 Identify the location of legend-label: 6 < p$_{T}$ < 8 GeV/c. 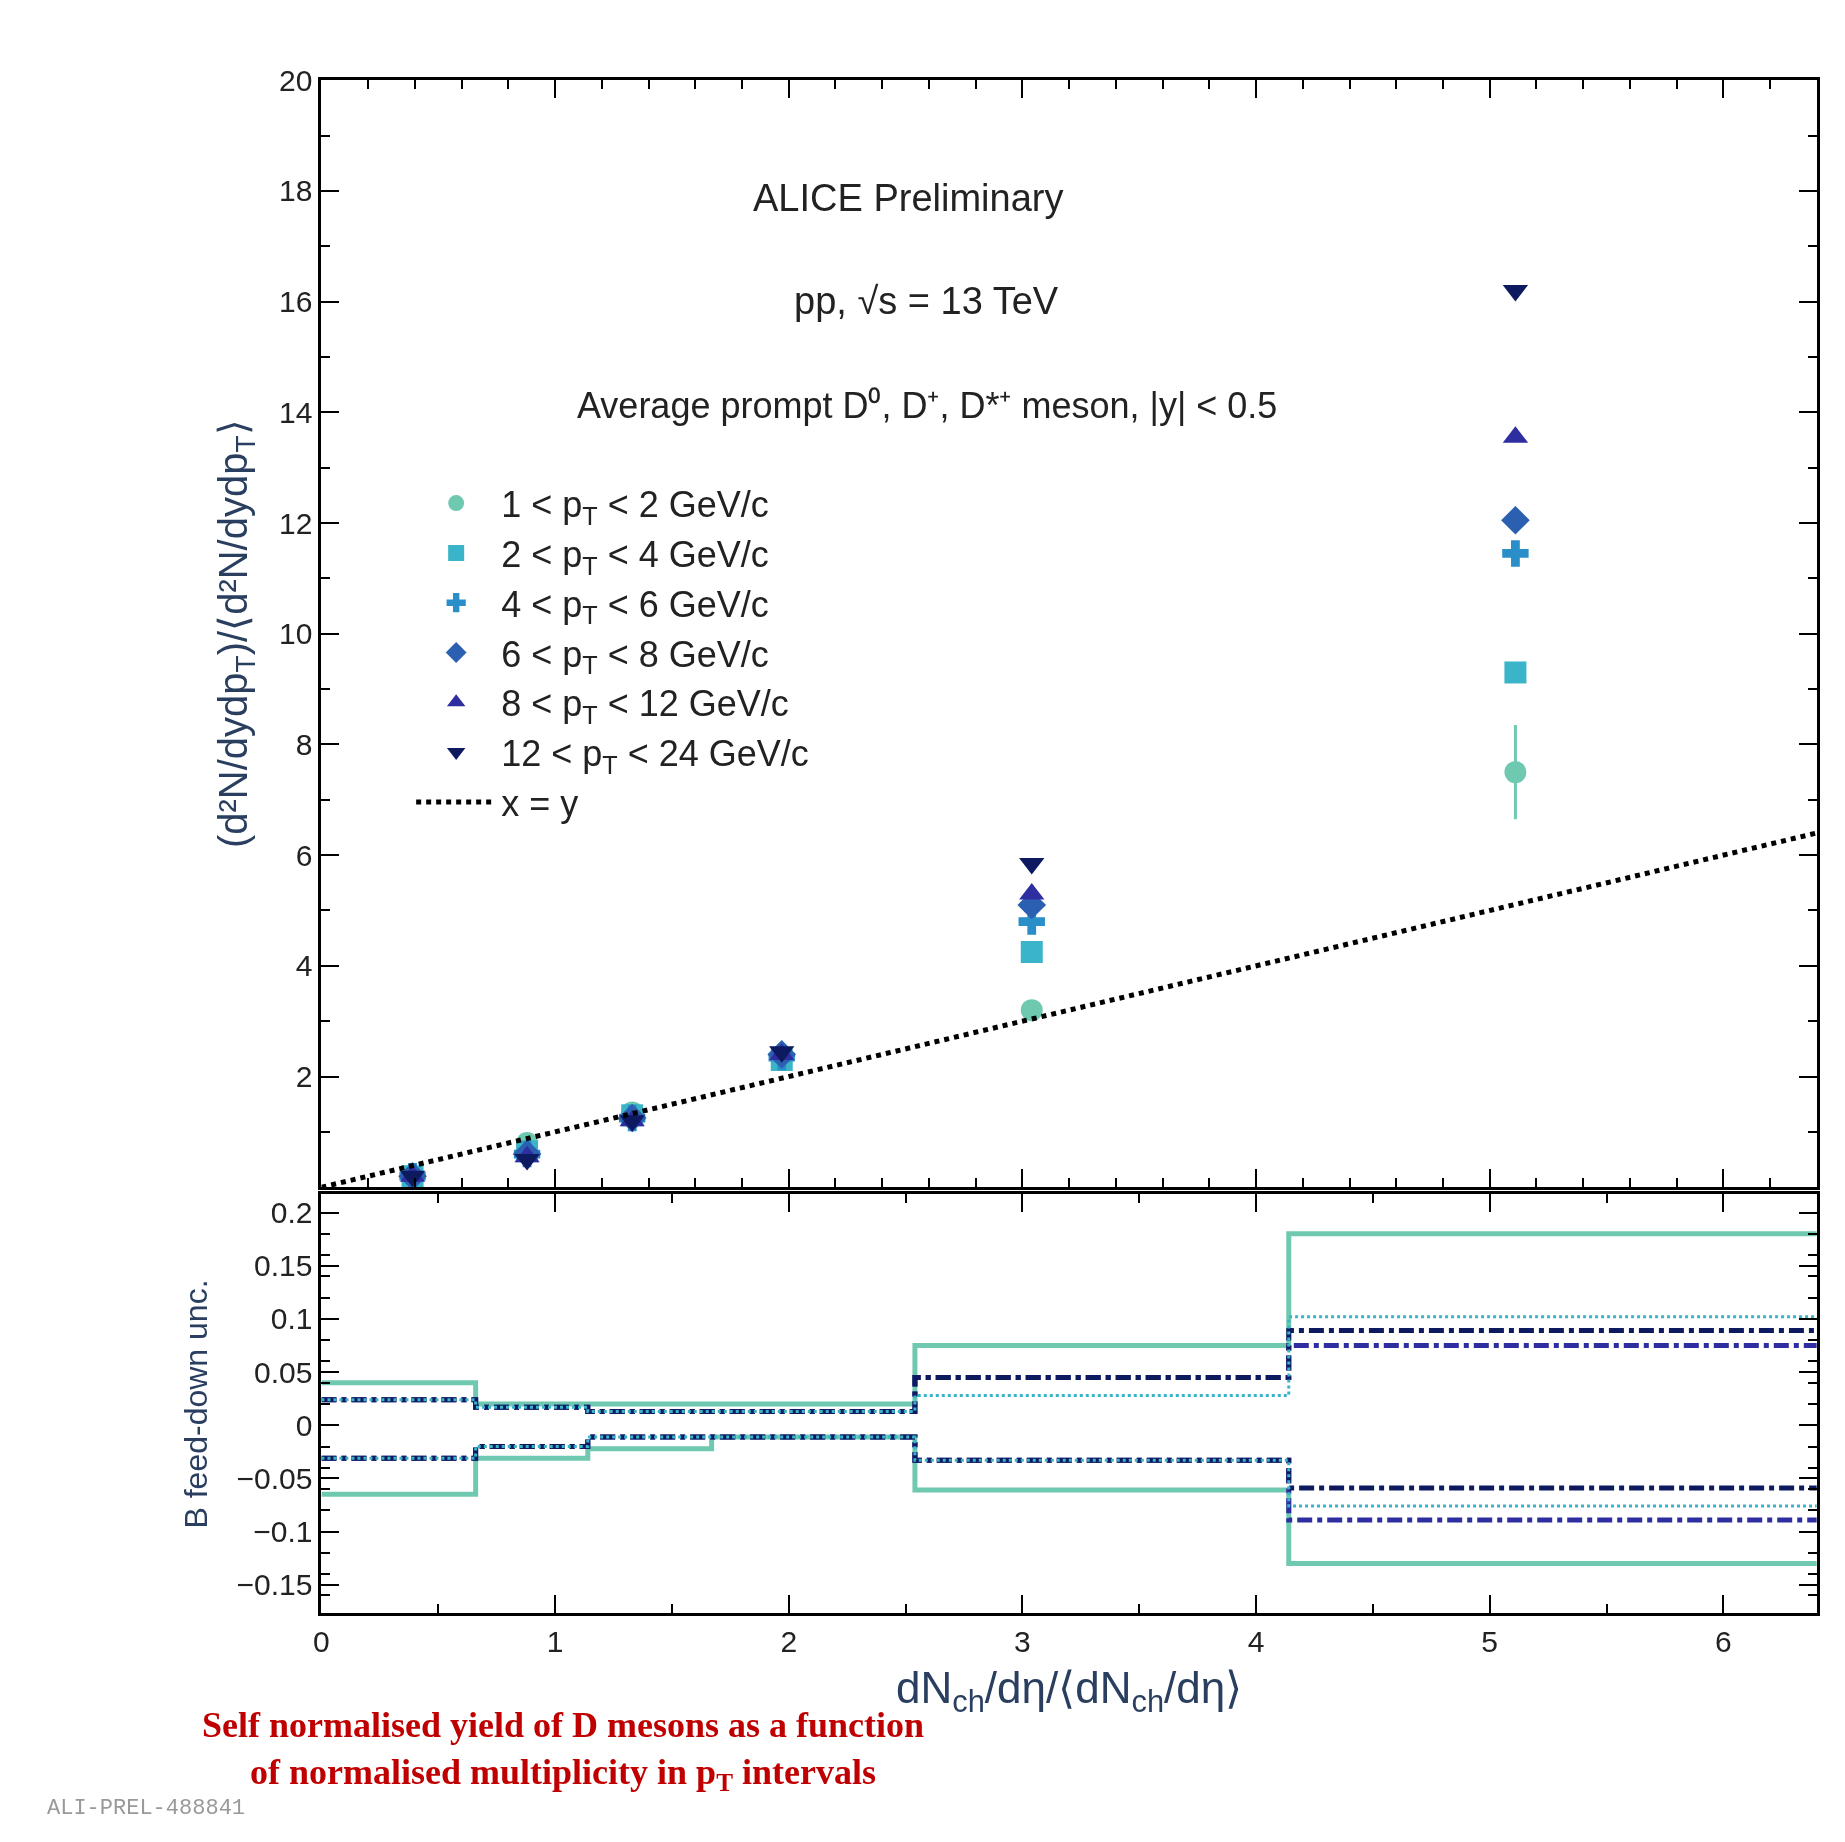
(635, 656).